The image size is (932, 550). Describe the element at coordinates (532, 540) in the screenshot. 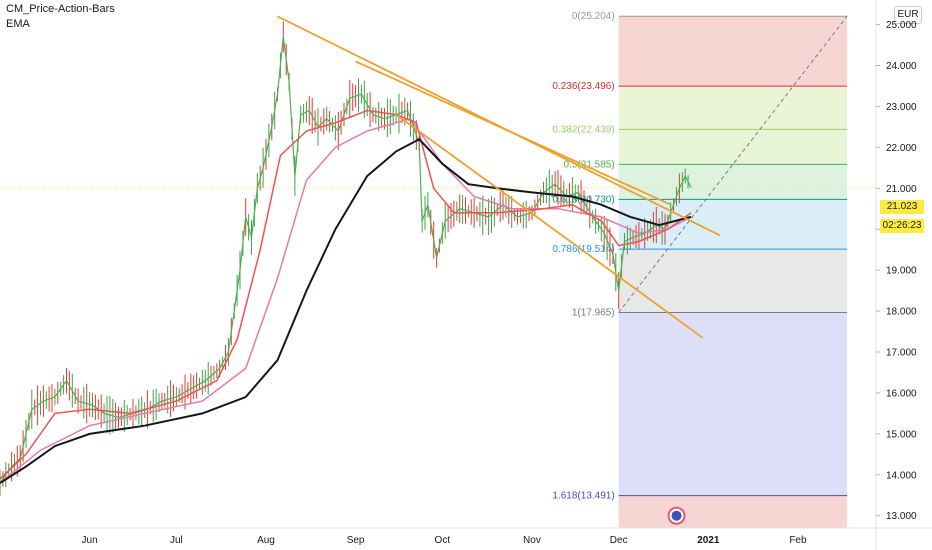

I see `x-tick-label: Nov` at that location.